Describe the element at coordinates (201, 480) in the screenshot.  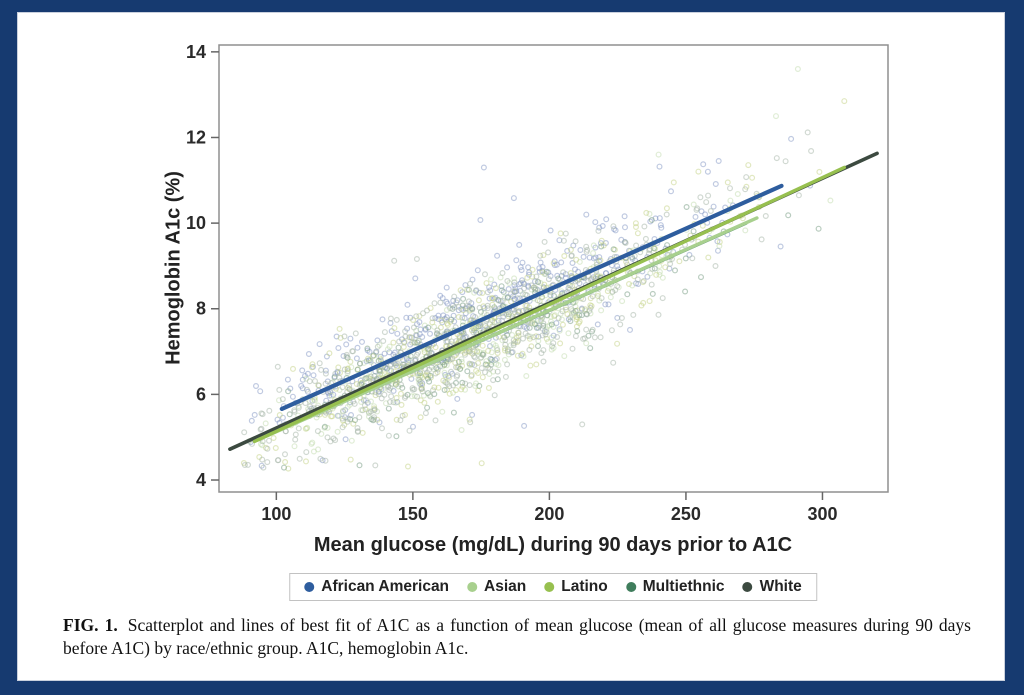
I see `y-tick-label: 4` at that location.